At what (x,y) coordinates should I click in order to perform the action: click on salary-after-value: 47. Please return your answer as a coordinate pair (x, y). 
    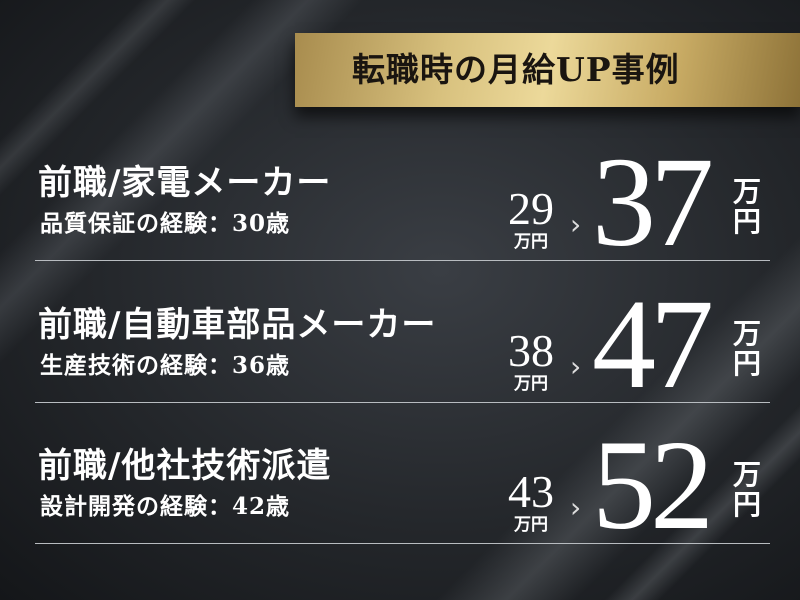
    Looking at the image, I should click on (653, 344).